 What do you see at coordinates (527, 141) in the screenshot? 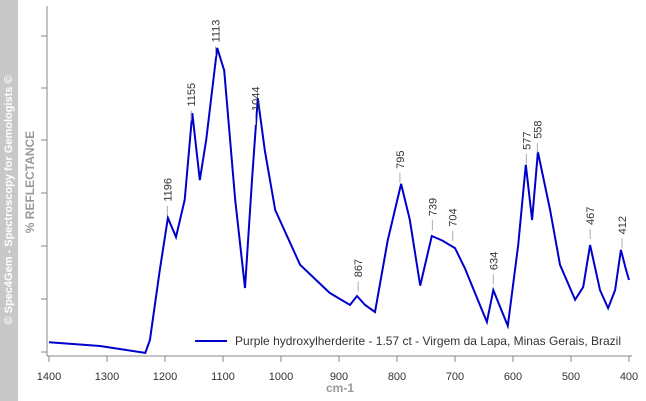
I see `peak-label: 577` at bounding box center [527, 141].